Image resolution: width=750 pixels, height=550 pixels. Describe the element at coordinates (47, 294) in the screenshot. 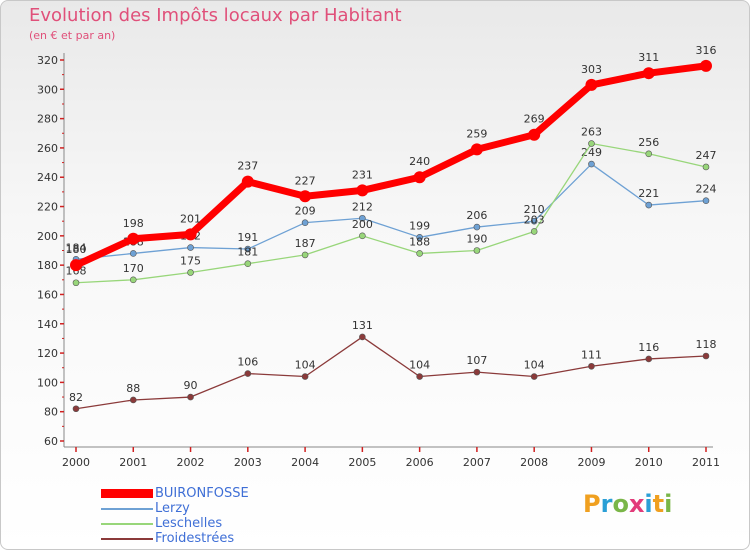

I see `y-tick-label: 160` at that location.